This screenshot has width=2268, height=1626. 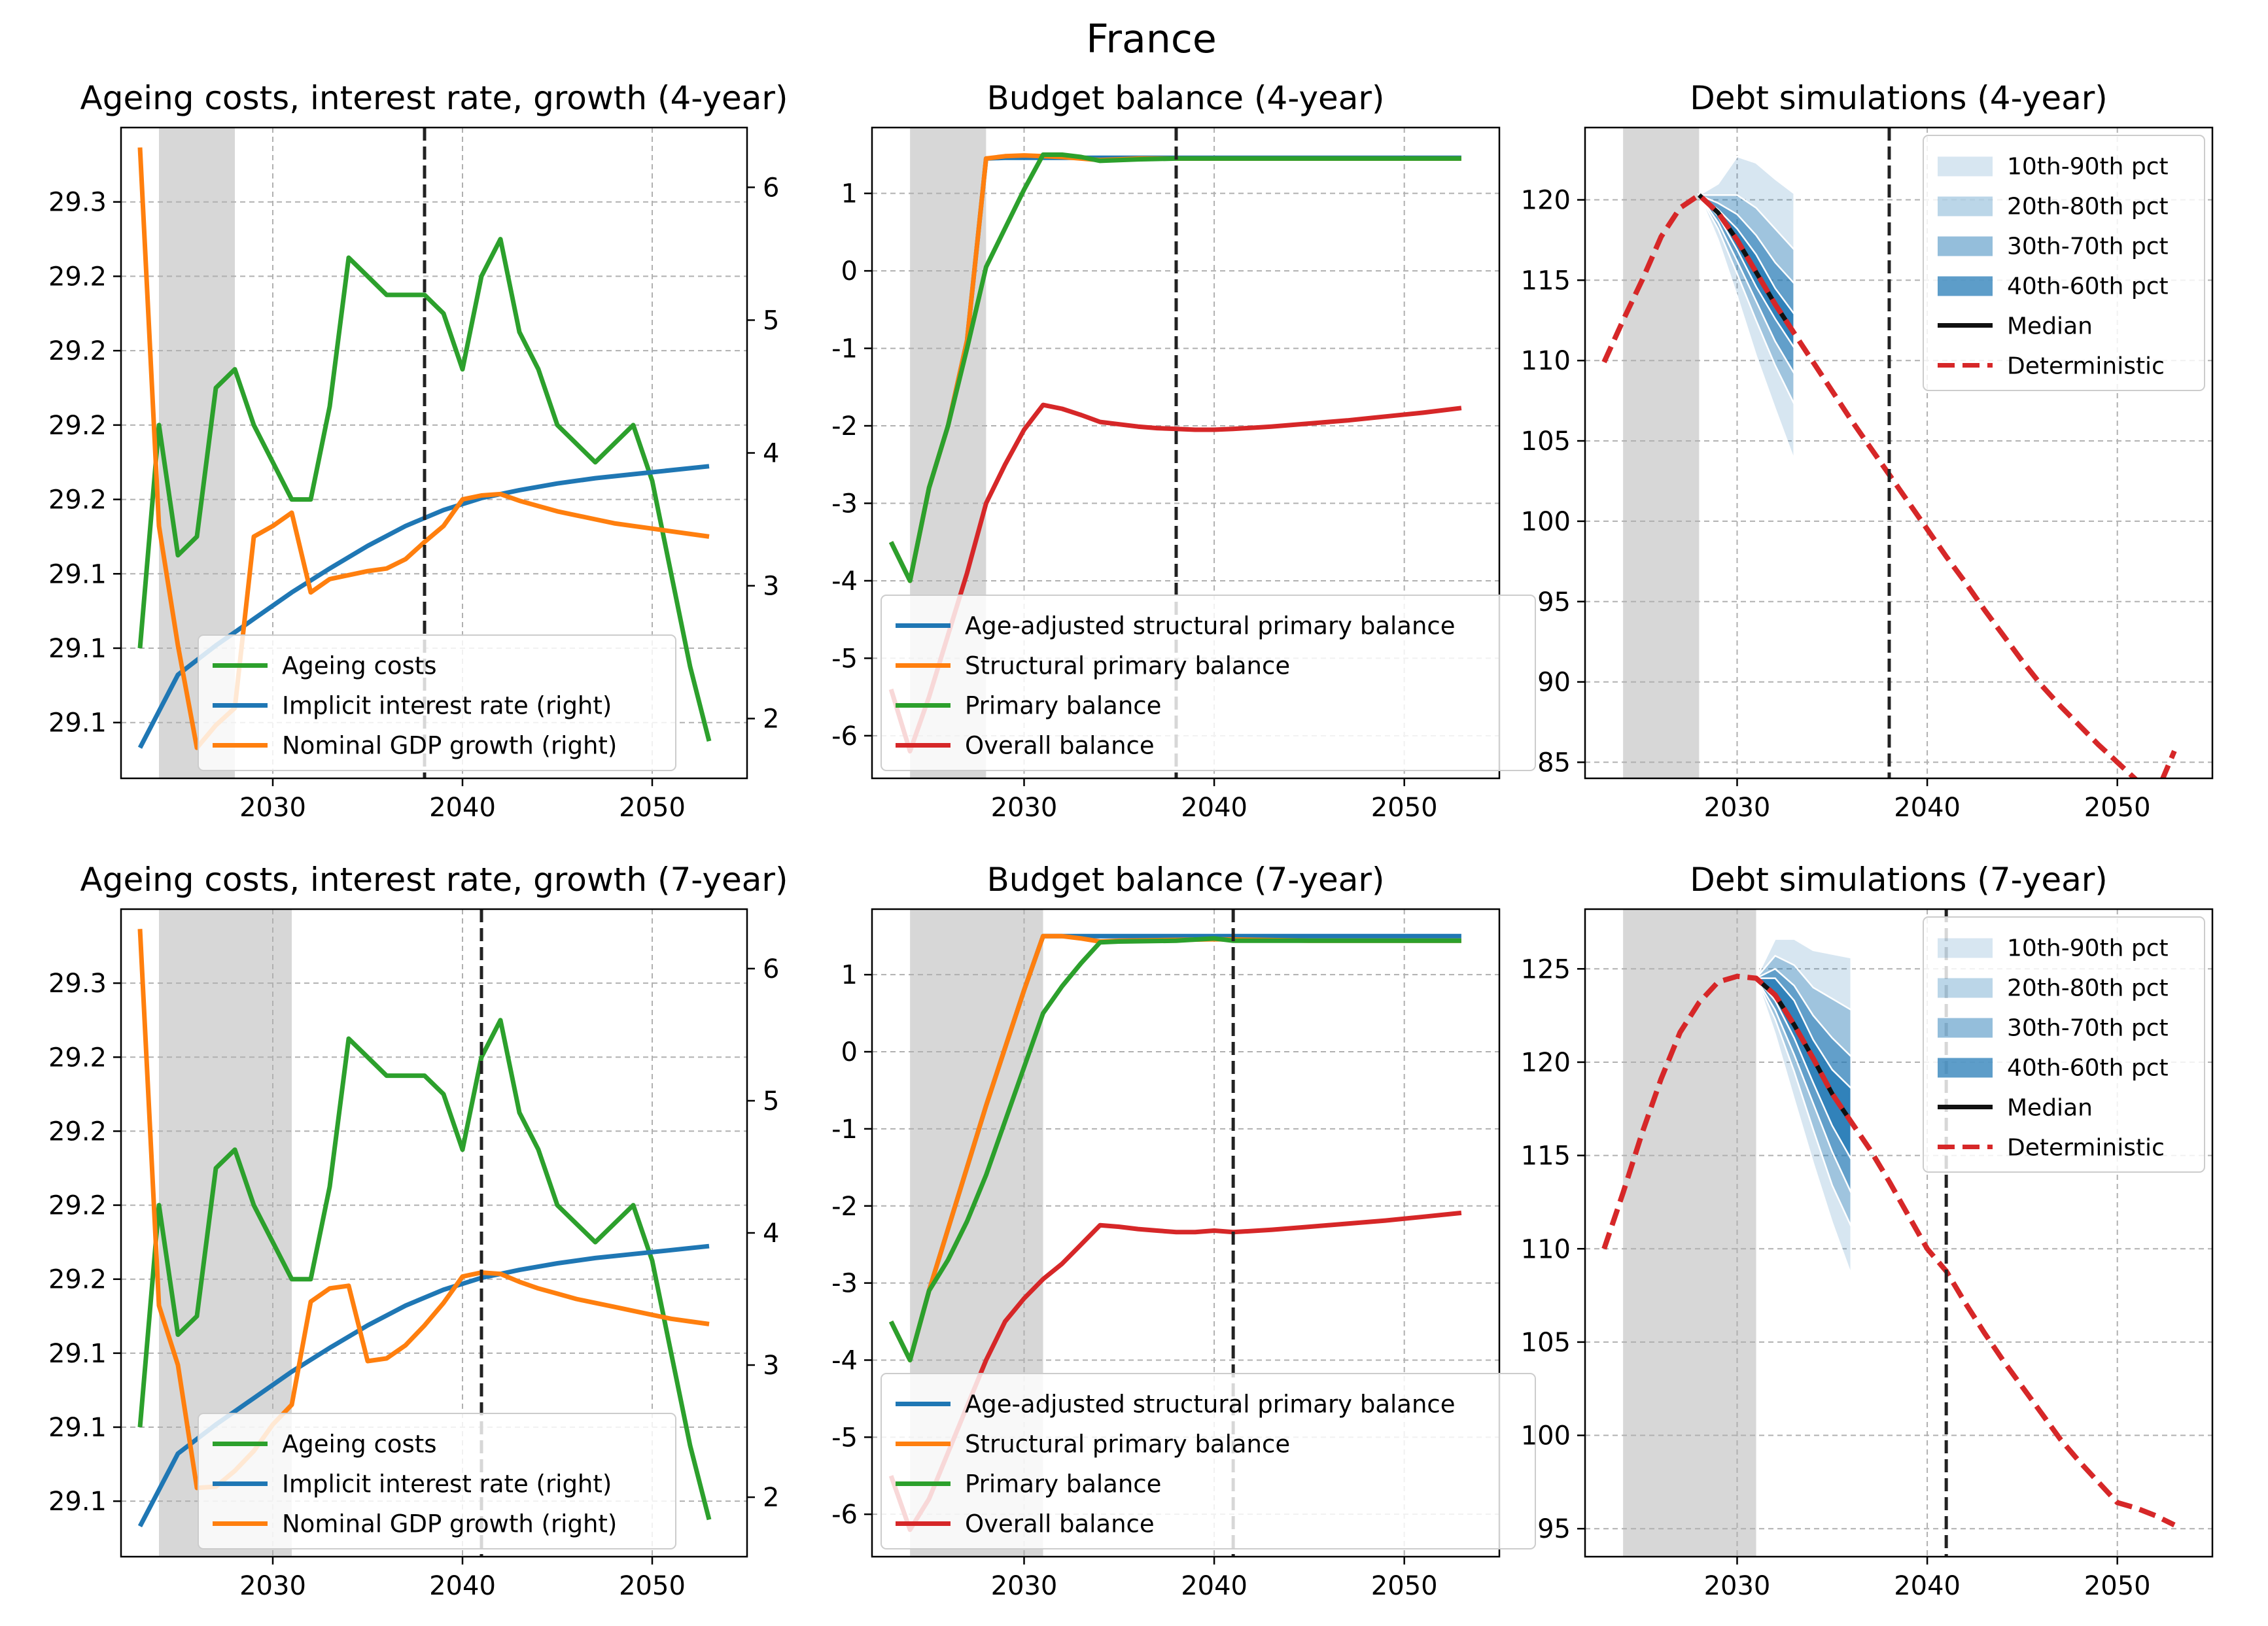 I want to click on legend-label: Age-adjusted structural primary balance, so click(x=1210, y=626).